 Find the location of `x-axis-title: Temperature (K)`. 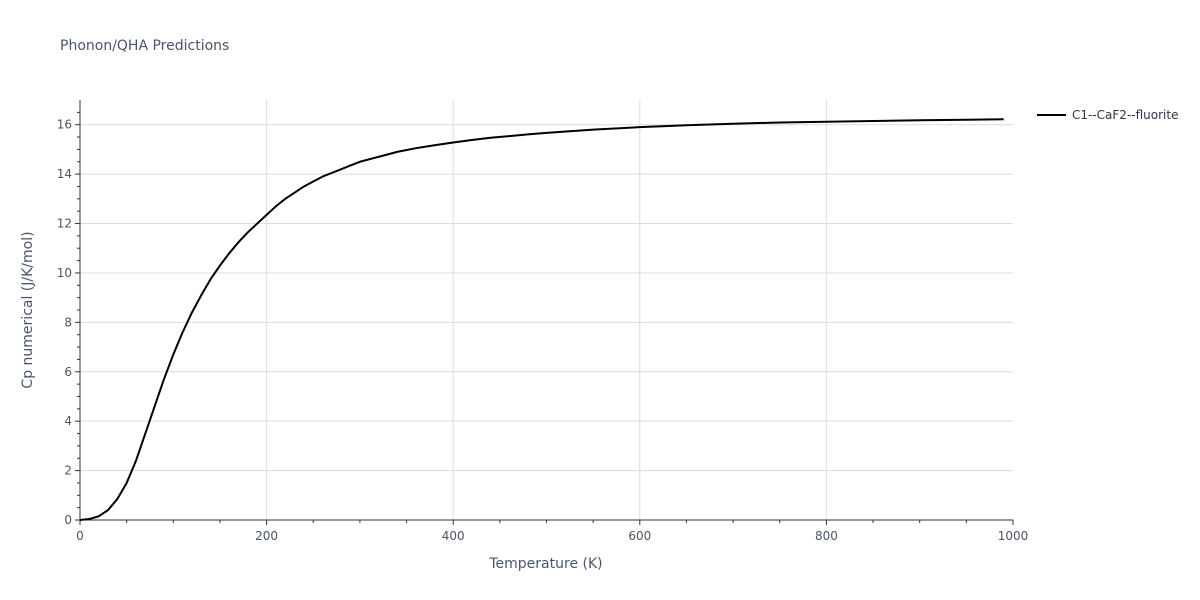

x-axis-title: Temperature (K) is located at coordinates (545, 564).